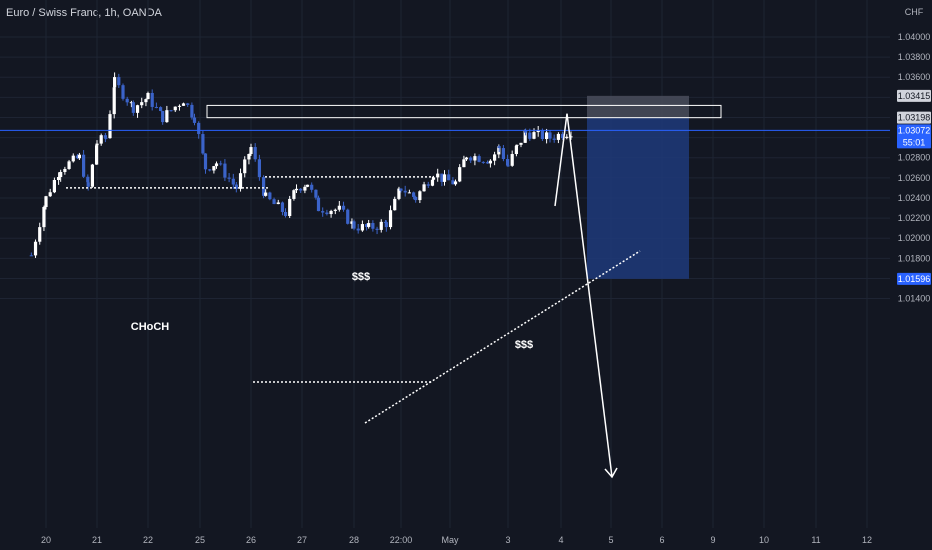  What do you see at coordinates (914, 96) in the screenshot?
I see `price-tag-value: 1.03415` at bounding box center [914, 96].